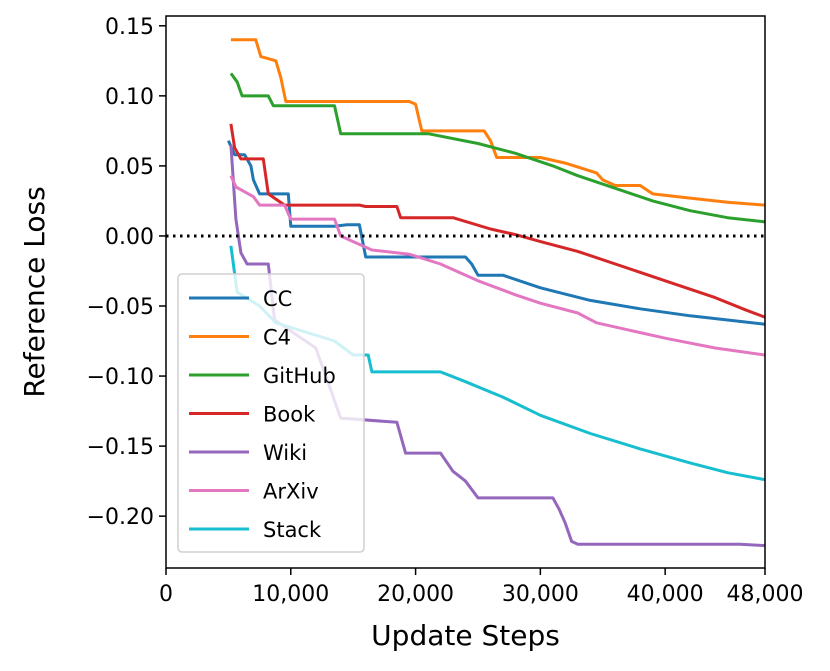 Image resolution: width=830 pixels, height=671 pixels. What do you see at coordinates (299, 376) in the screenshot?
I see `legend-label-github: GitHub` at bounding box center [299, 376].